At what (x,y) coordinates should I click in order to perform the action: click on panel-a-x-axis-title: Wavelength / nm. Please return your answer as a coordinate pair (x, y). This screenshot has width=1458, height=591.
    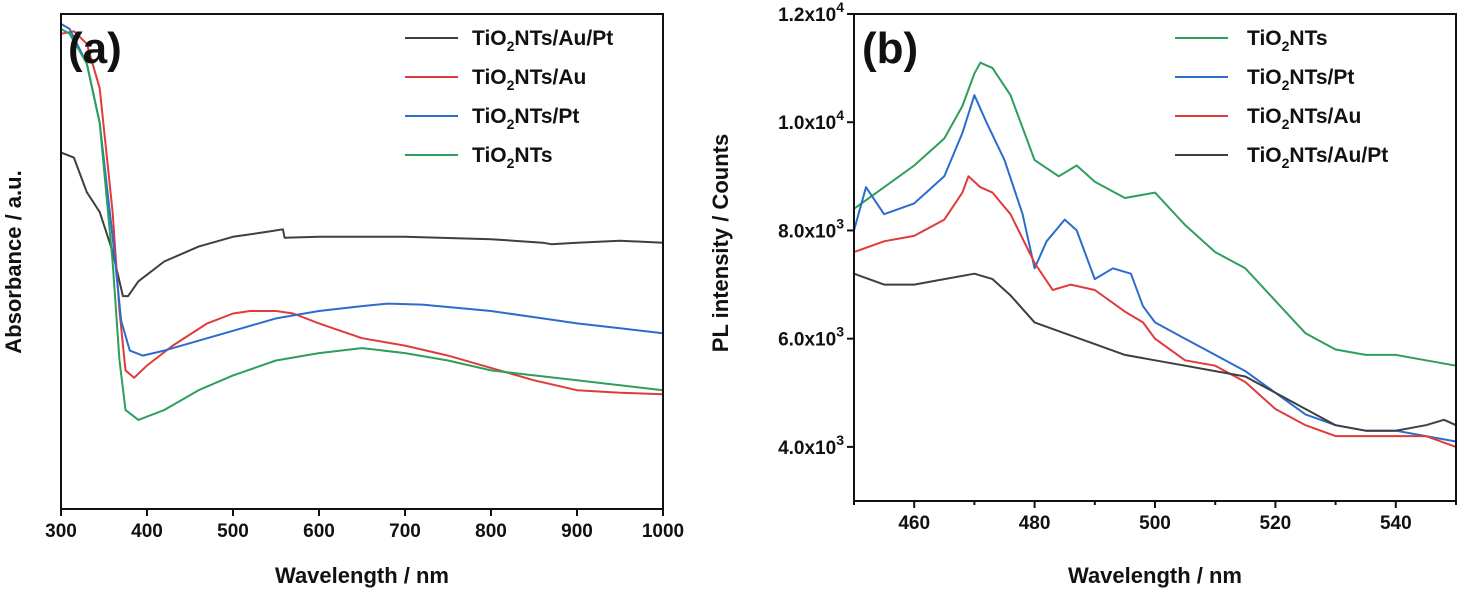
    Looking at the image, I should click on (362, 575).